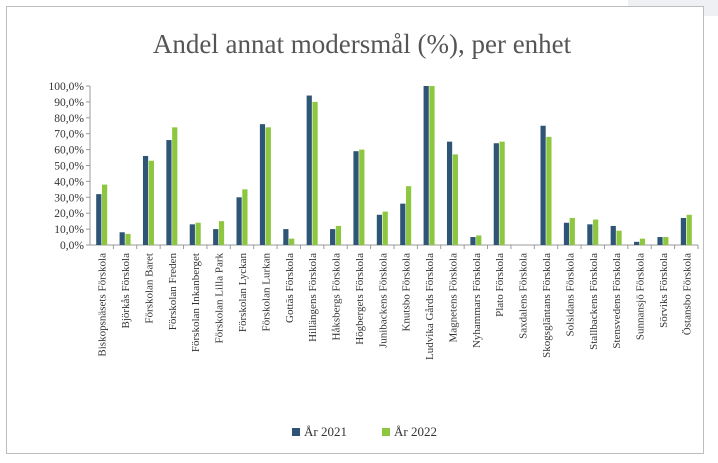  Describe the element at coordinates (337, 297) in the screenshot. I see `category-label: Håksbergs Förskola` at that location.